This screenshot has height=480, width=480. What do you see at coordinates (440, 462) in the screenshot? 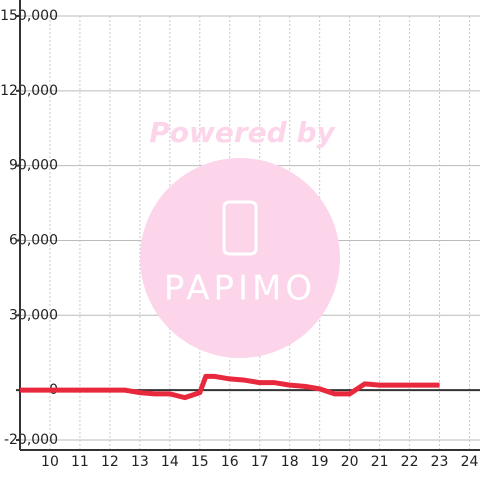
I see `x-tick-label: 23` at bounding box center [440, 462].